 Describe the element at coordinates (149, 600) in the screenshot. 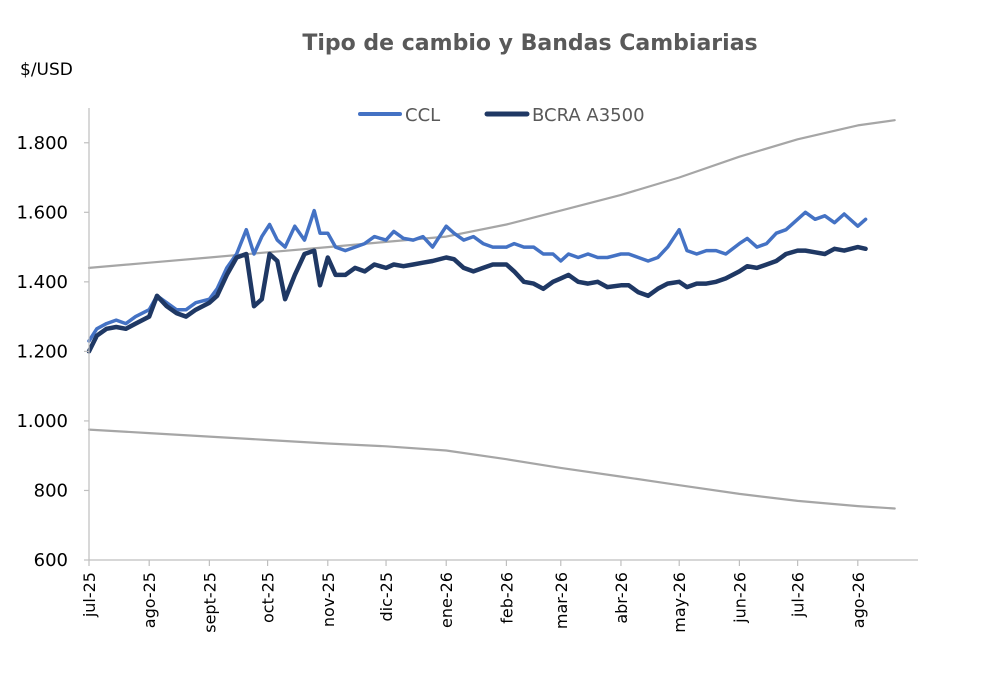

I see `x-tick-label: ago-25` at that location.